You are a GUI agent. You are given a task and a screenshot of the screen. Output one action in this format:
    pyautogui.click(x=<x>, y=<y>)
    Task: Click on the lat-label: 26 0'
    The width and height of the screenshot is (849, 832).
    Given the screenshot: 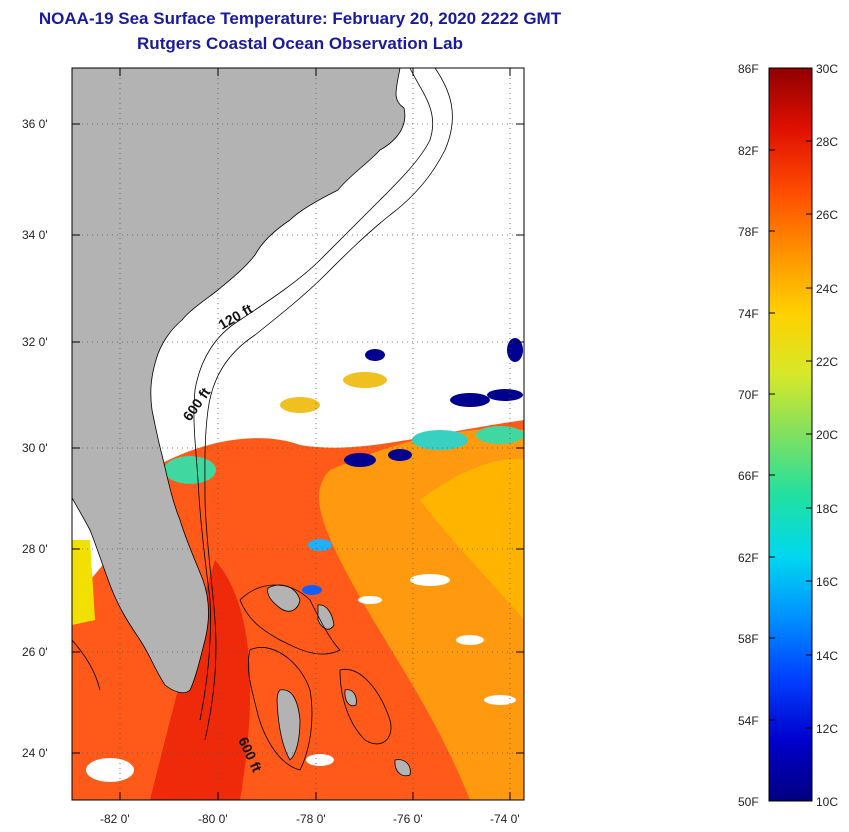 What is the action you would take?
    pyautogui.click(x=35, y=652)
    